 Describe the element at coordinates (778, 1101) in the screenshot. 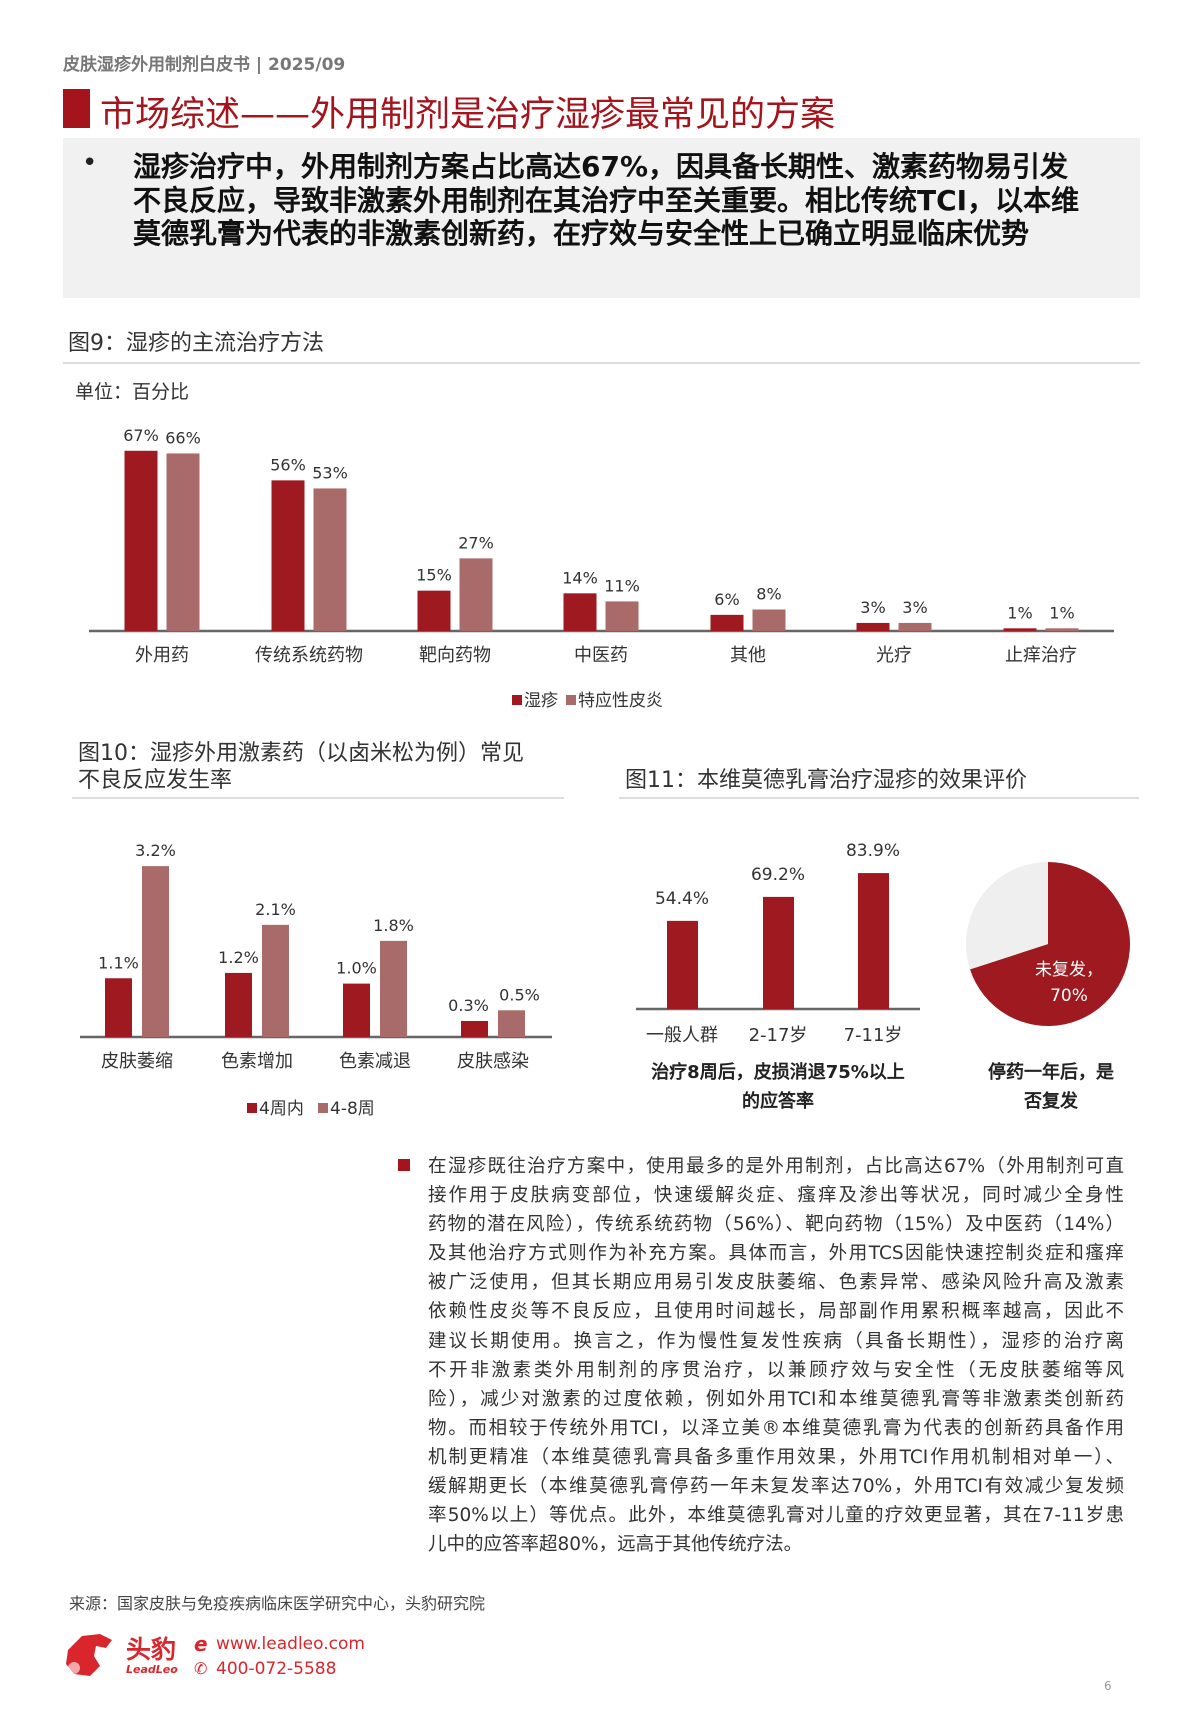

I see `caption-line: 的应答率` at that location.